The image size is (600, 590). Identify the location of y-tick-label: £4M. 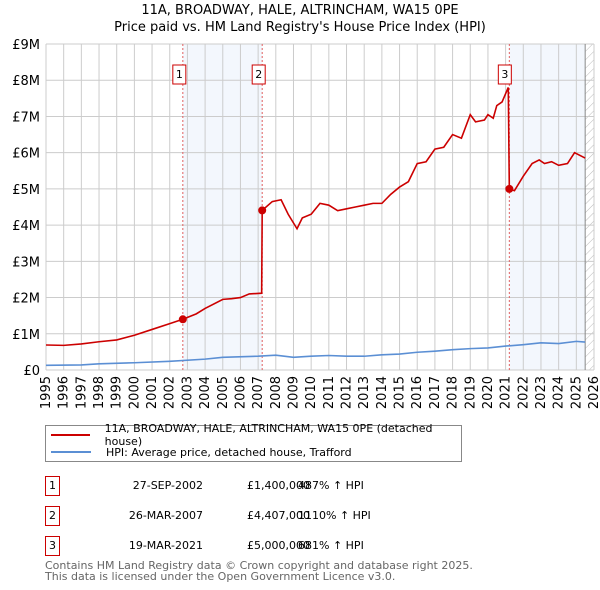
(26, 226).